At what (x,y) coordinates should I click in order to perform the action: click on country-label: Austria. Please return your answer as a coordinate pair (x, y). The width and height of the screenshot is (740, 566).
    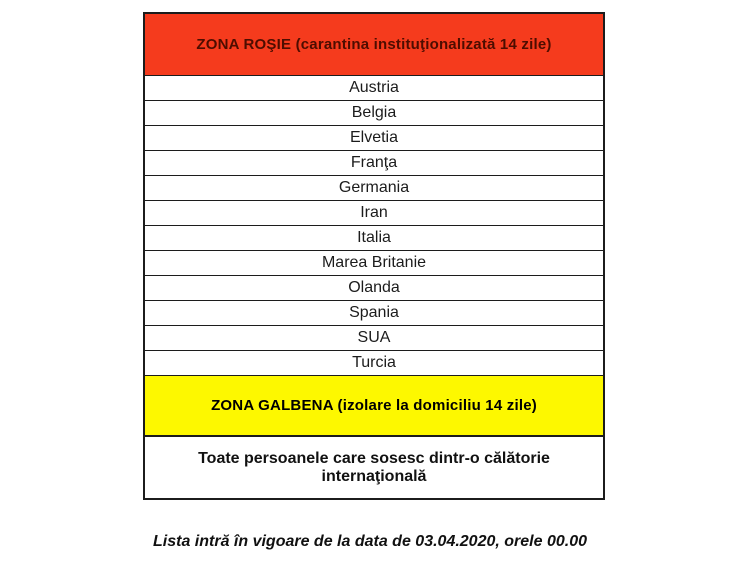
    Looking at the image, I should click on (374, 87).